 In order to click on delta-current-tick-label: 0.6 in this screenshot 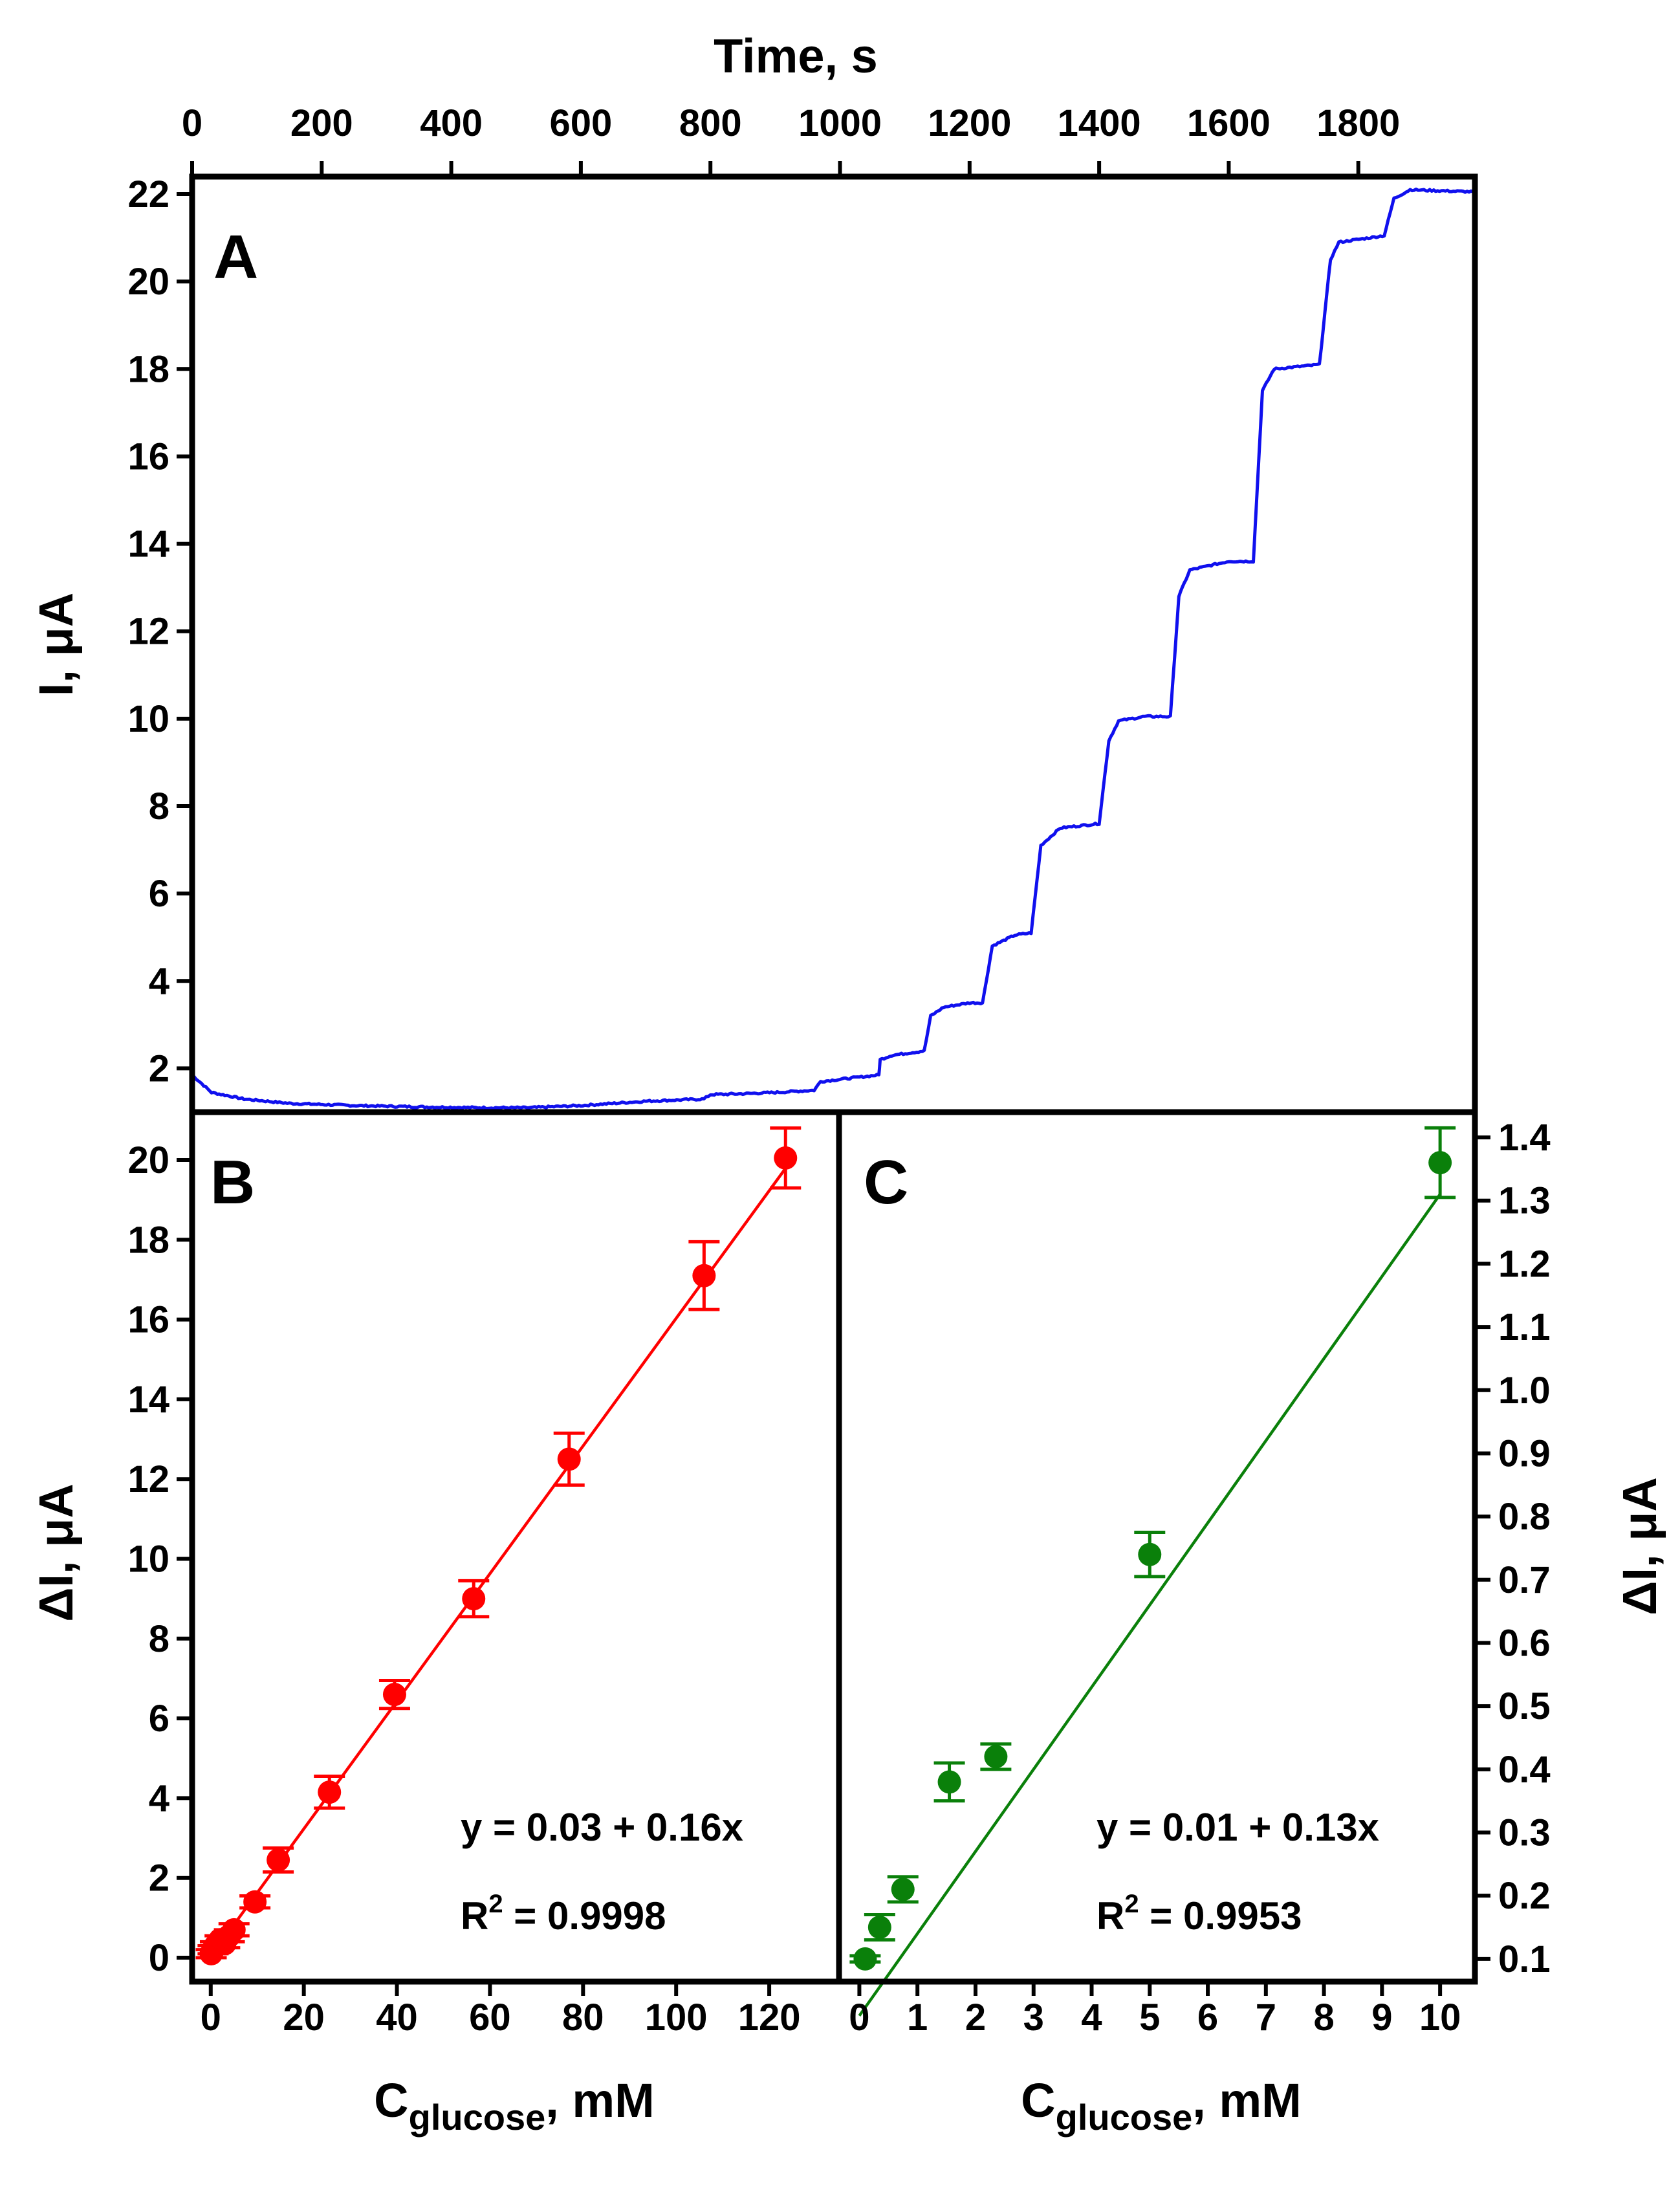, I will do `click(1524, 1643)`.